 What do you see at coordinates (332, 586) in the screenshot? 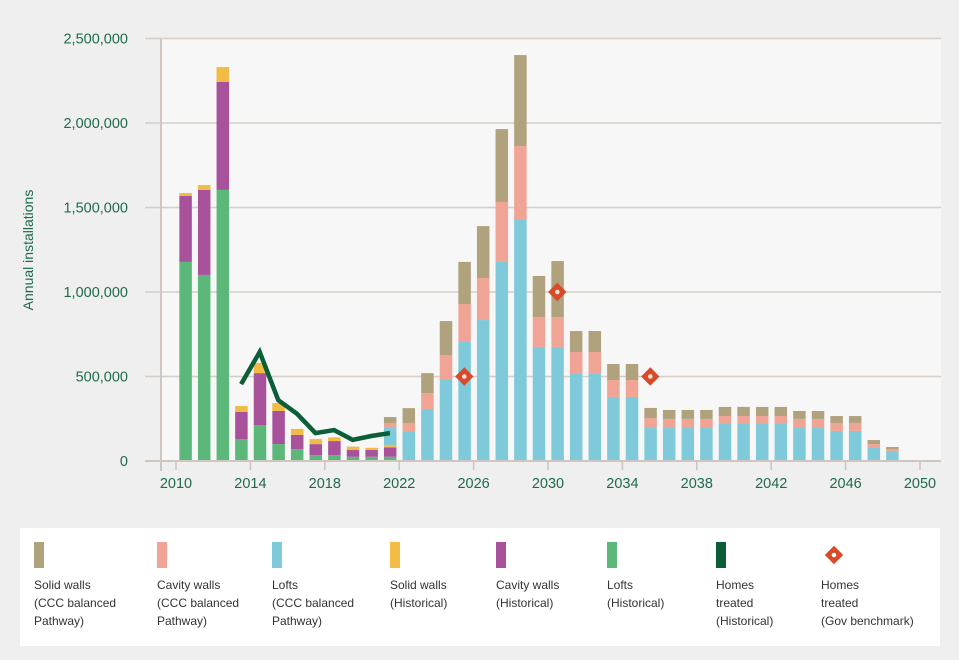
I see `legend-item: Lofts (CCC balanced Pathway)` at bounding box center [332, 586].